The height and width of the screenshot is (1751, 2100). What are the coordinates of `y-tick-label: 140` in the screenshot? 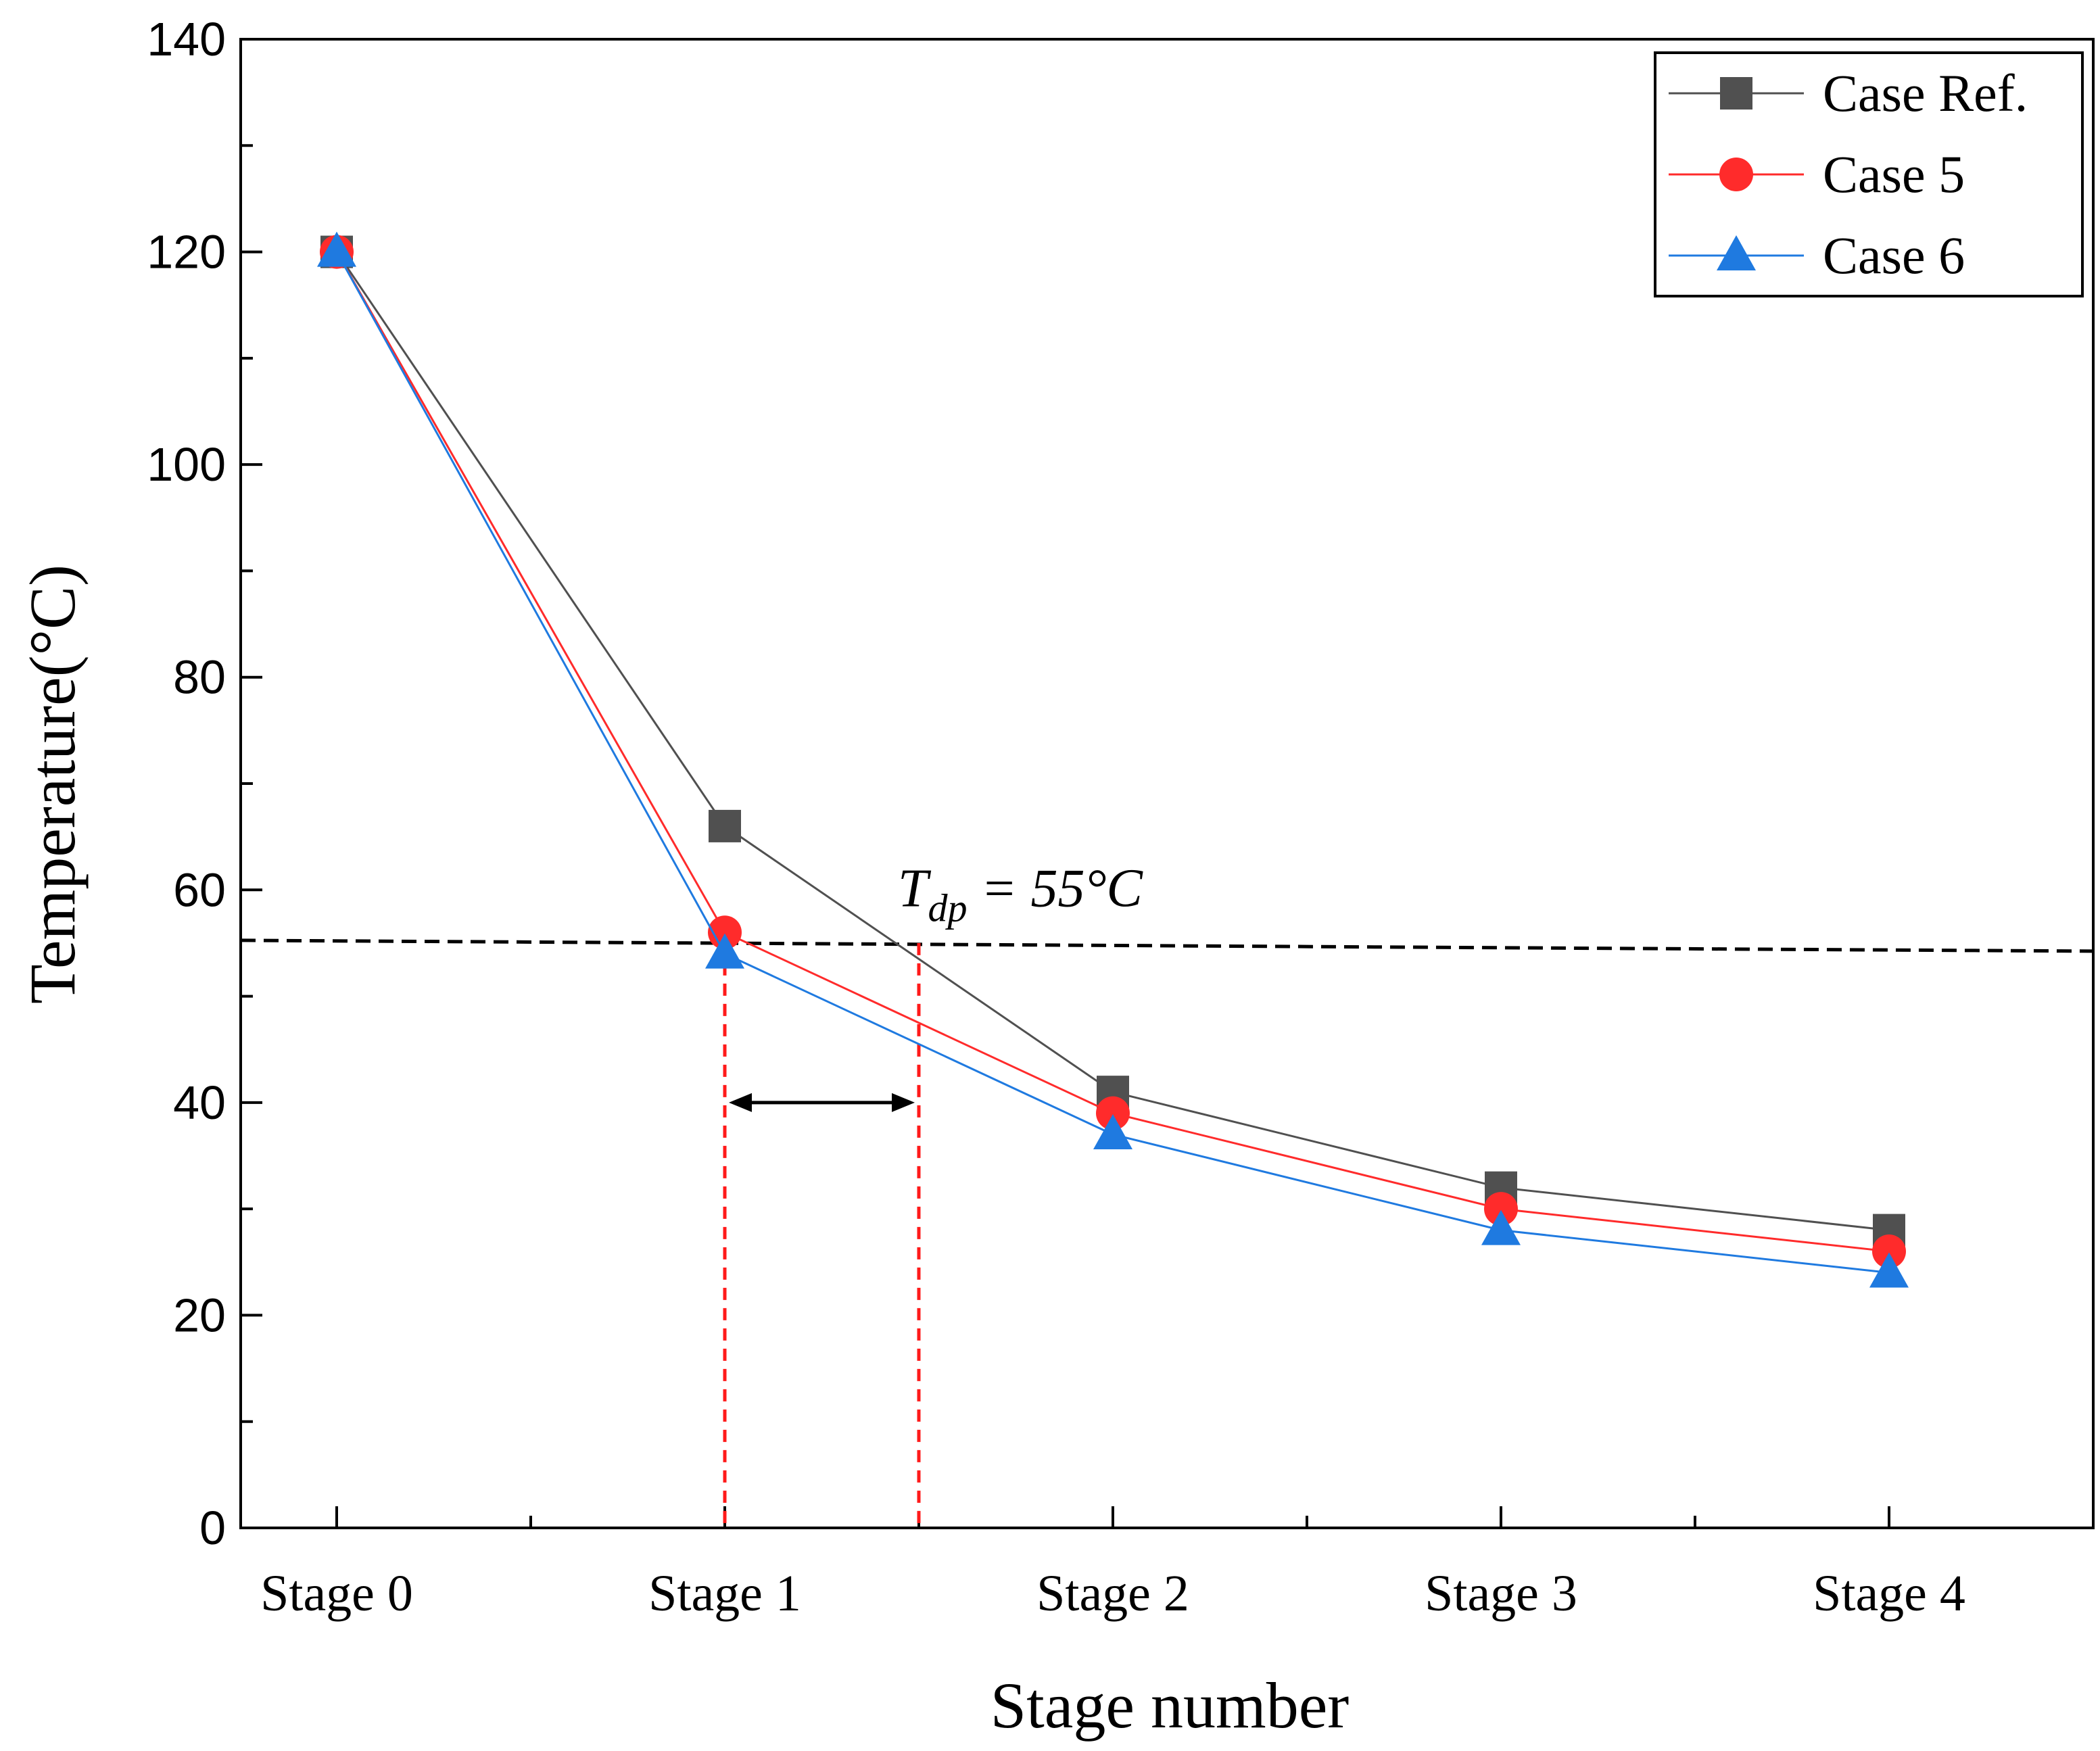 It's located at (186, 39).